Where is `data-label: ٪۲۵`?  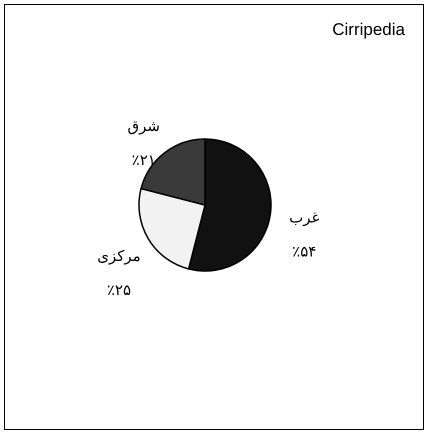 data-label: ٪۲۵ is located at coordinates (119, 289).